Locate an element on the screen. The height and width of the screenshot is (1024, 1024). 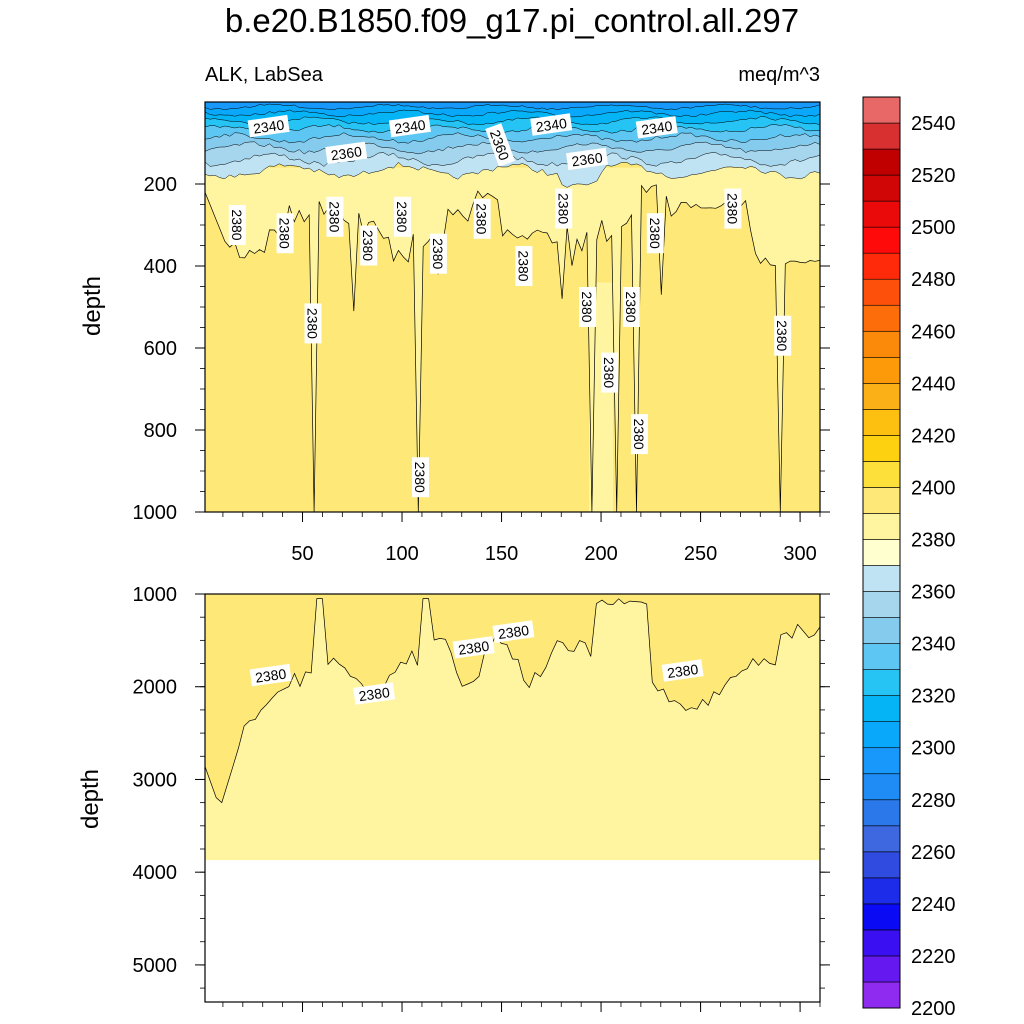
lower-ytick-label: 5000 is located at coordinates (155, 966).